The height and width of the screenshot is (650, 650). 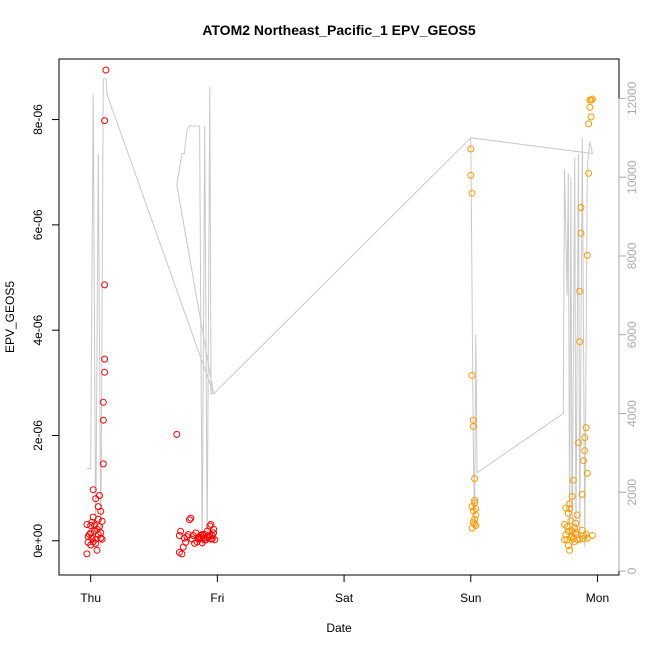 I want to click on right-y-tick-label: 2000, so click(x=632, y=492).